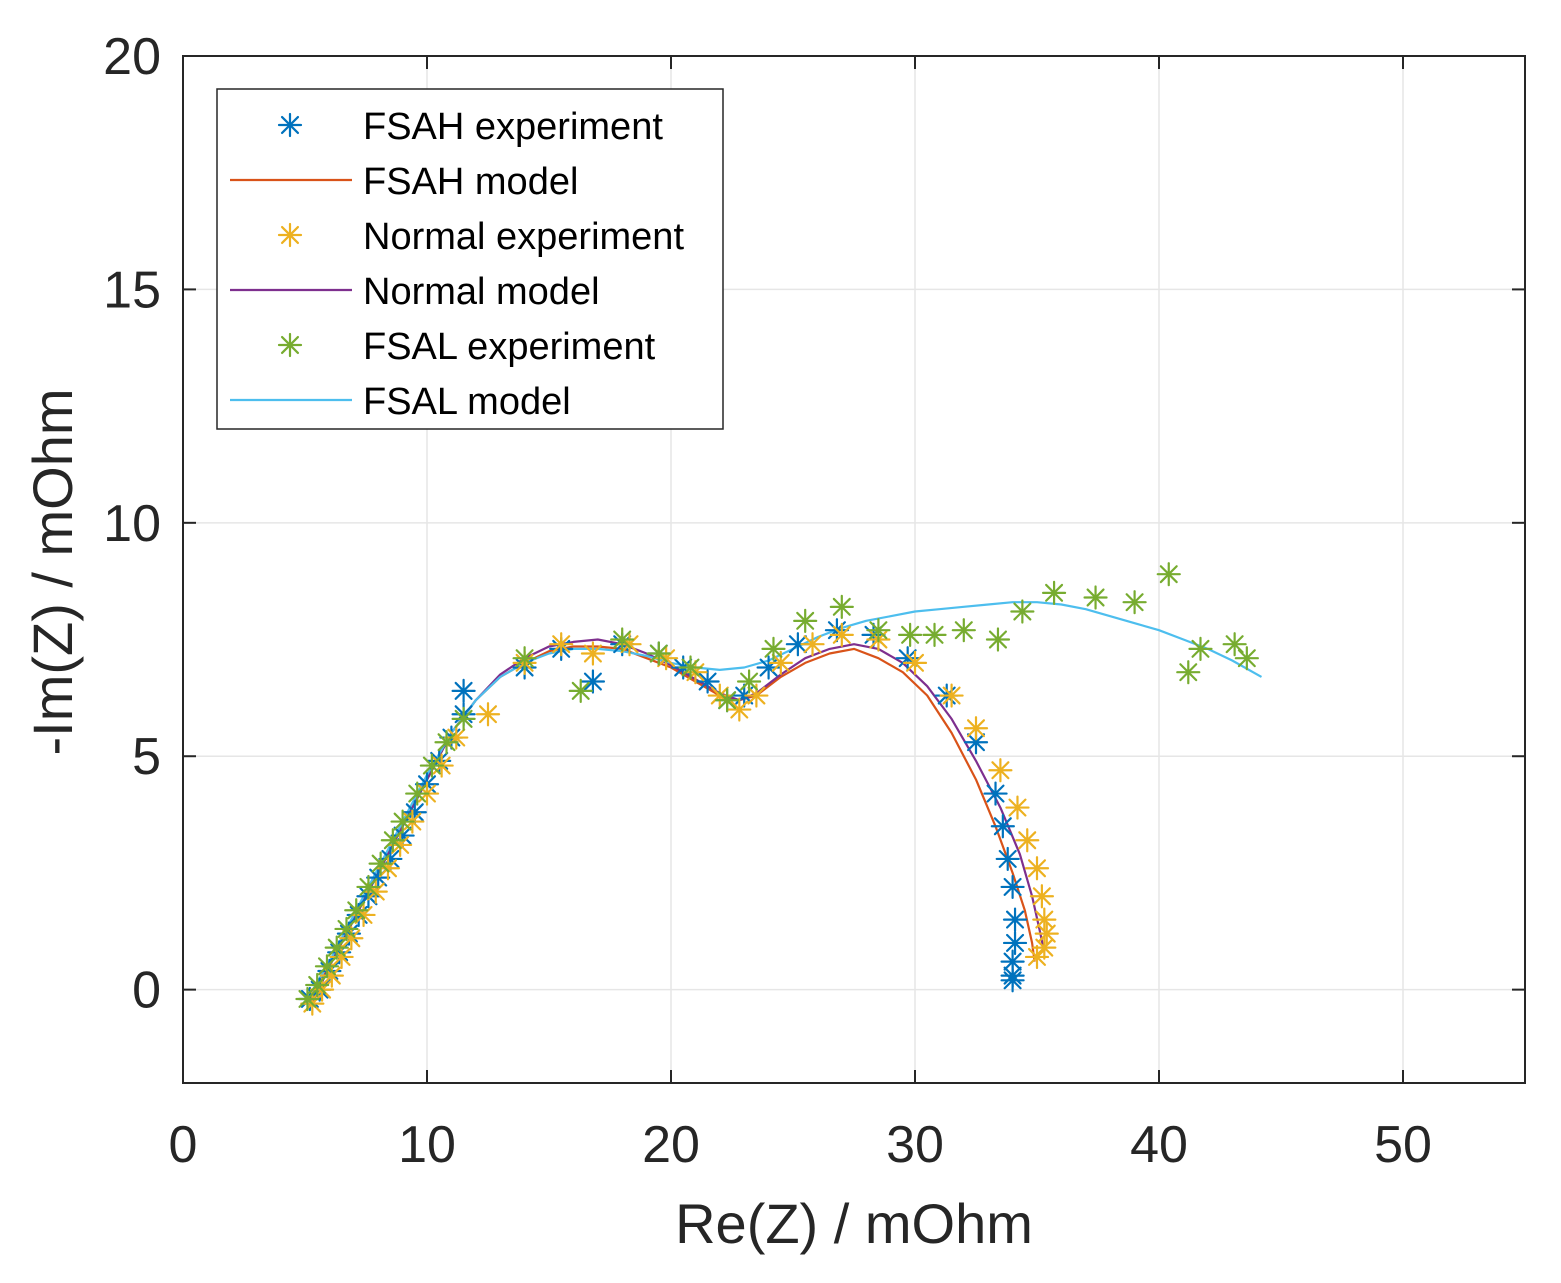 This screenshot has height=1283, width=1561. What do you see at coordinates (470, 259) in the screenshot?
I see `legend-box` at bounding box center [470, 259].